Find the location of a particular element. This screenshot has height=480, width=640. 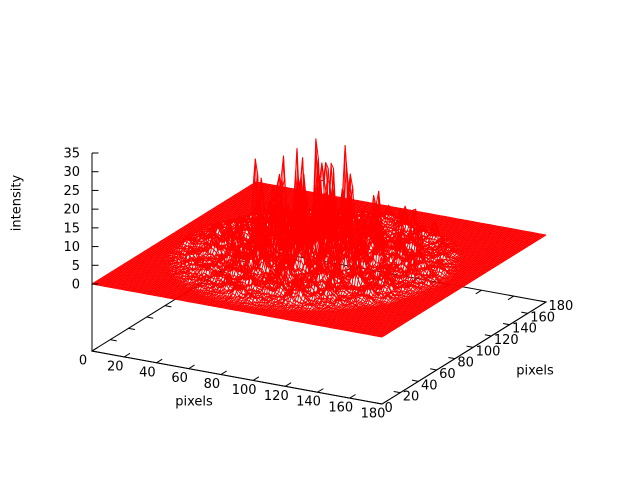

y-tick-label: 140 is located at coordinates (524, 329).